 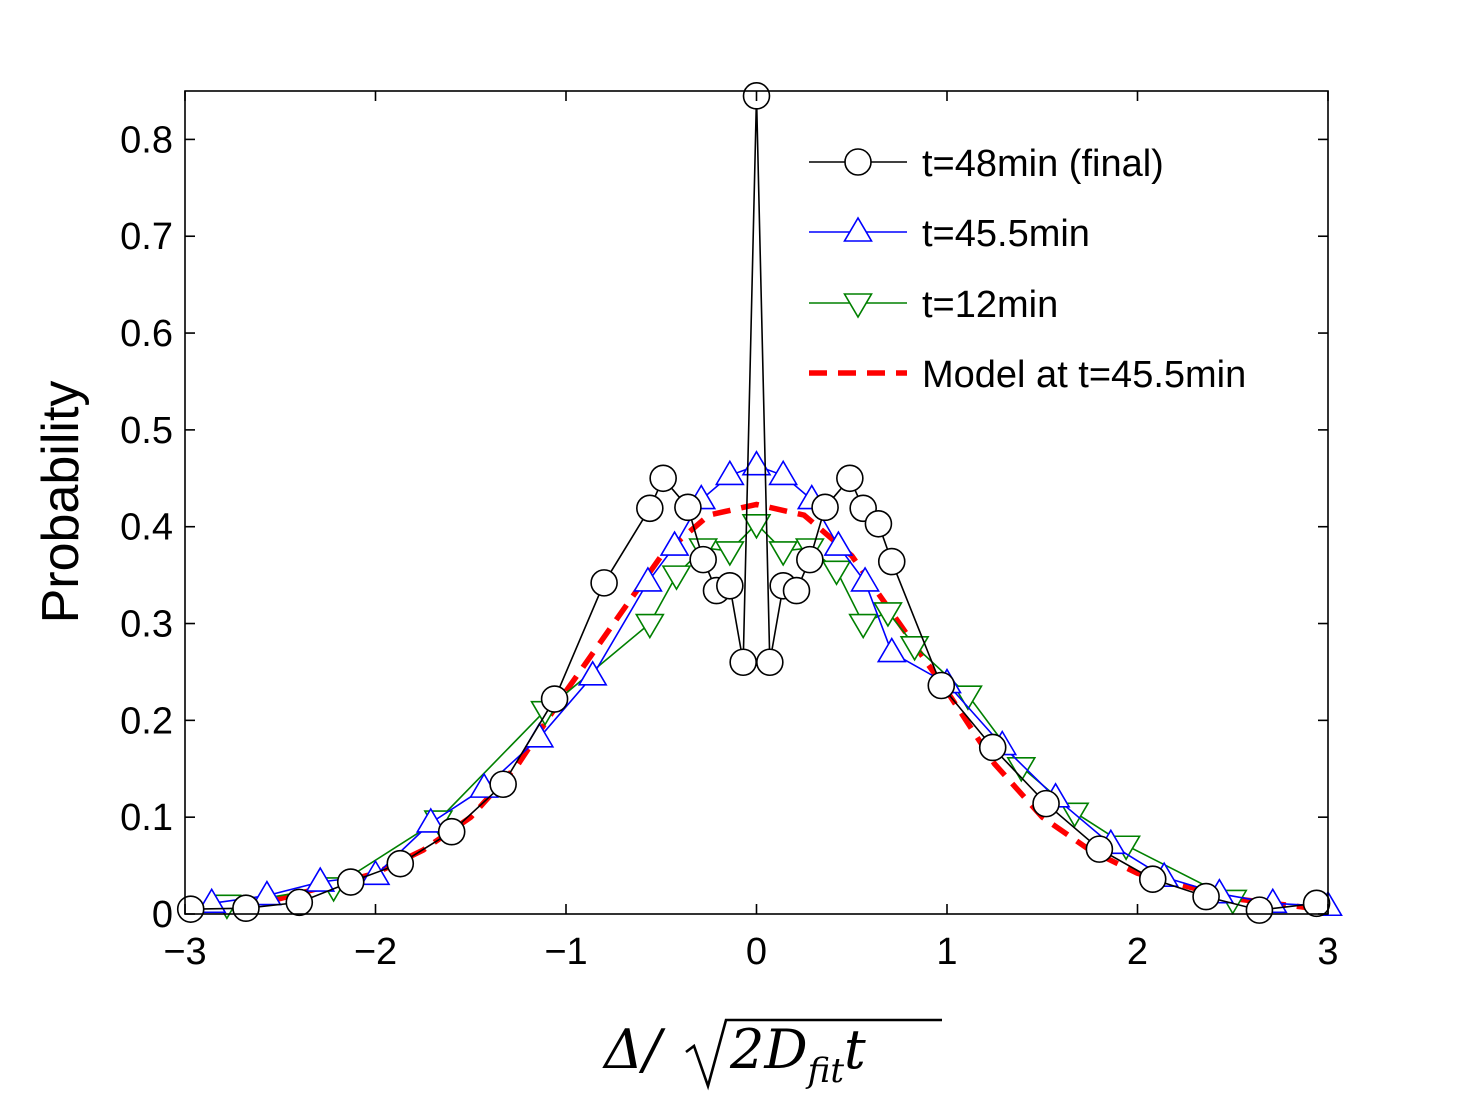 I want to click on x-tick-label: −3, so click(x=184, y=952).